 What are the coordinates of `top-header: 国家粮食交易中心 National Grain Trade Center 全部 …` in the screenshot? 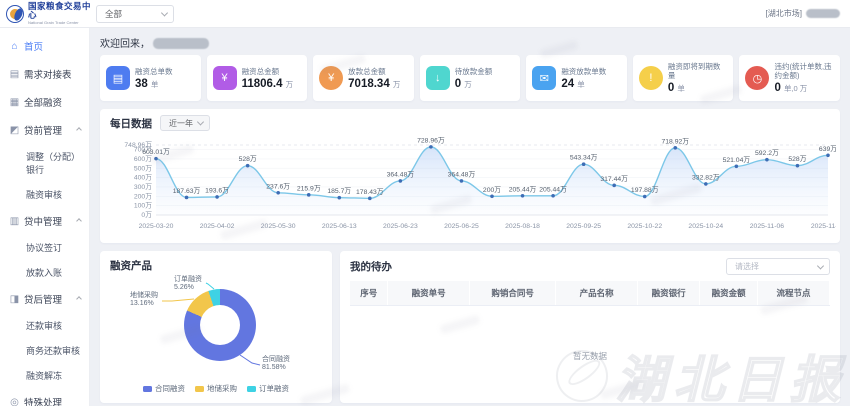 It's located at (425, 14).